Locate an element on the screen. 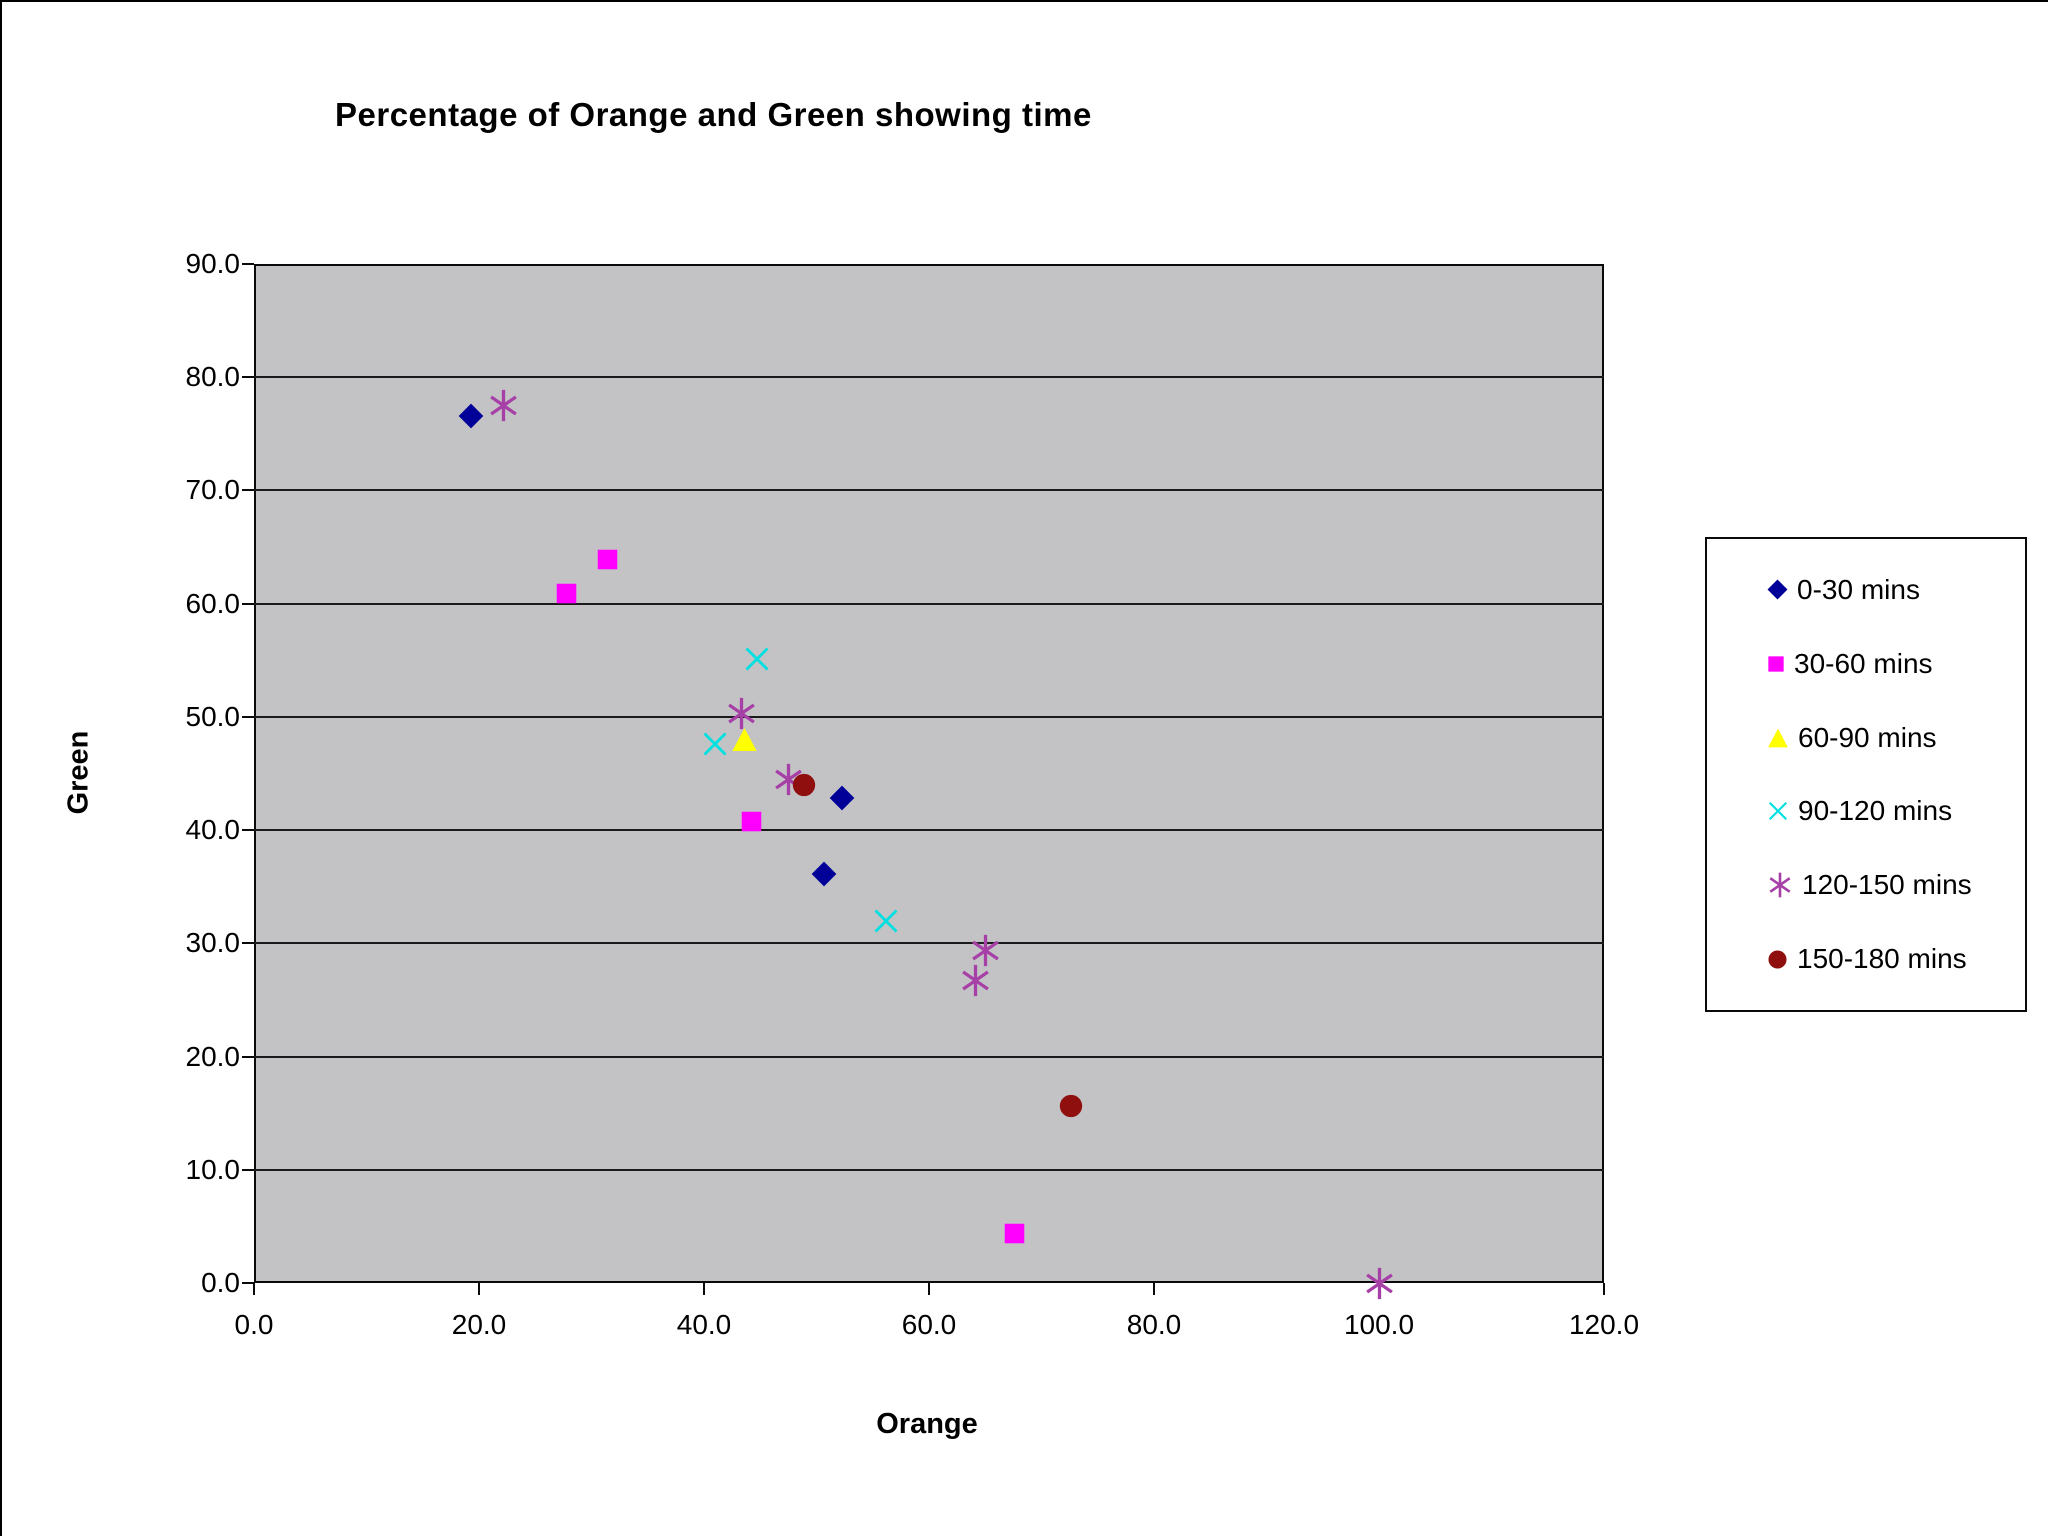  triangle-legend-marker-icon is located at coordinates (1778, 738).